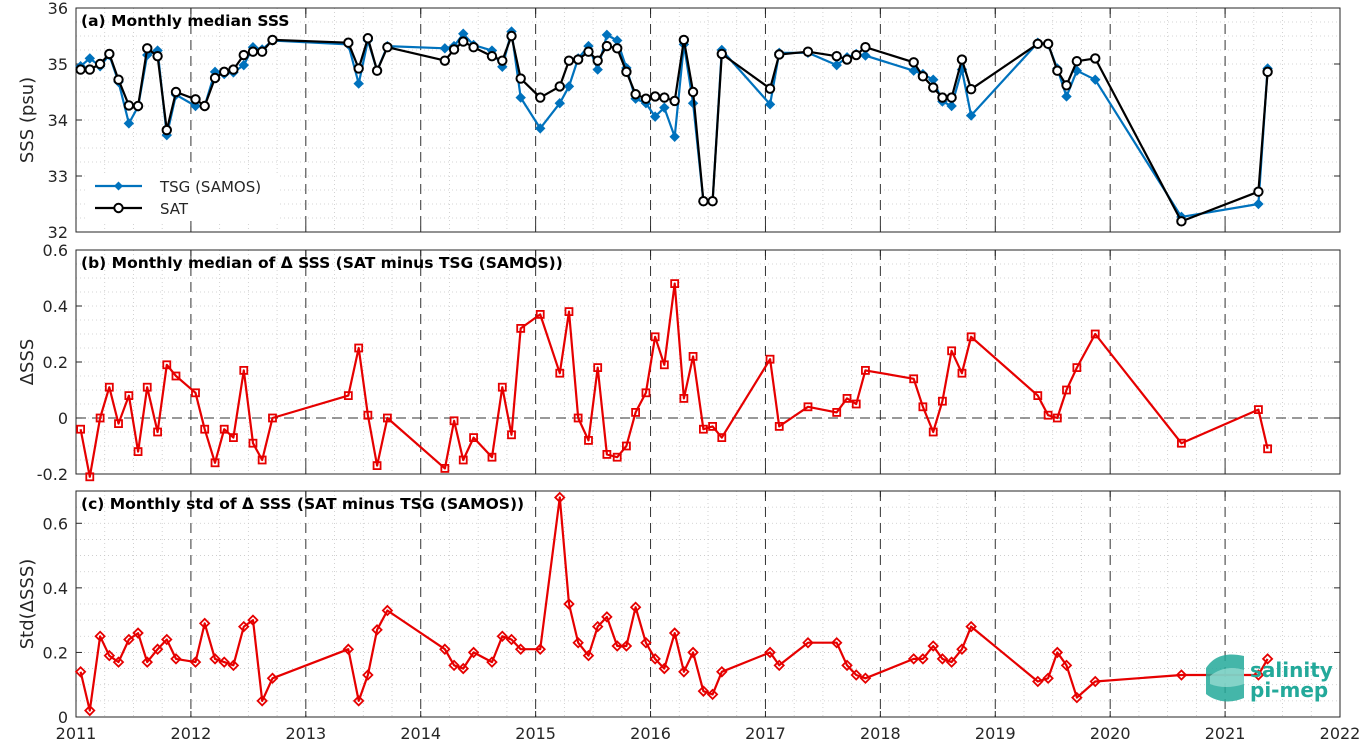 This screenshot has width=1363, height=745. What do you see at coordinates (1340, 733) in the screenshot?
I see `x-tick-label: 2022` at bounding box center [1340, 733].